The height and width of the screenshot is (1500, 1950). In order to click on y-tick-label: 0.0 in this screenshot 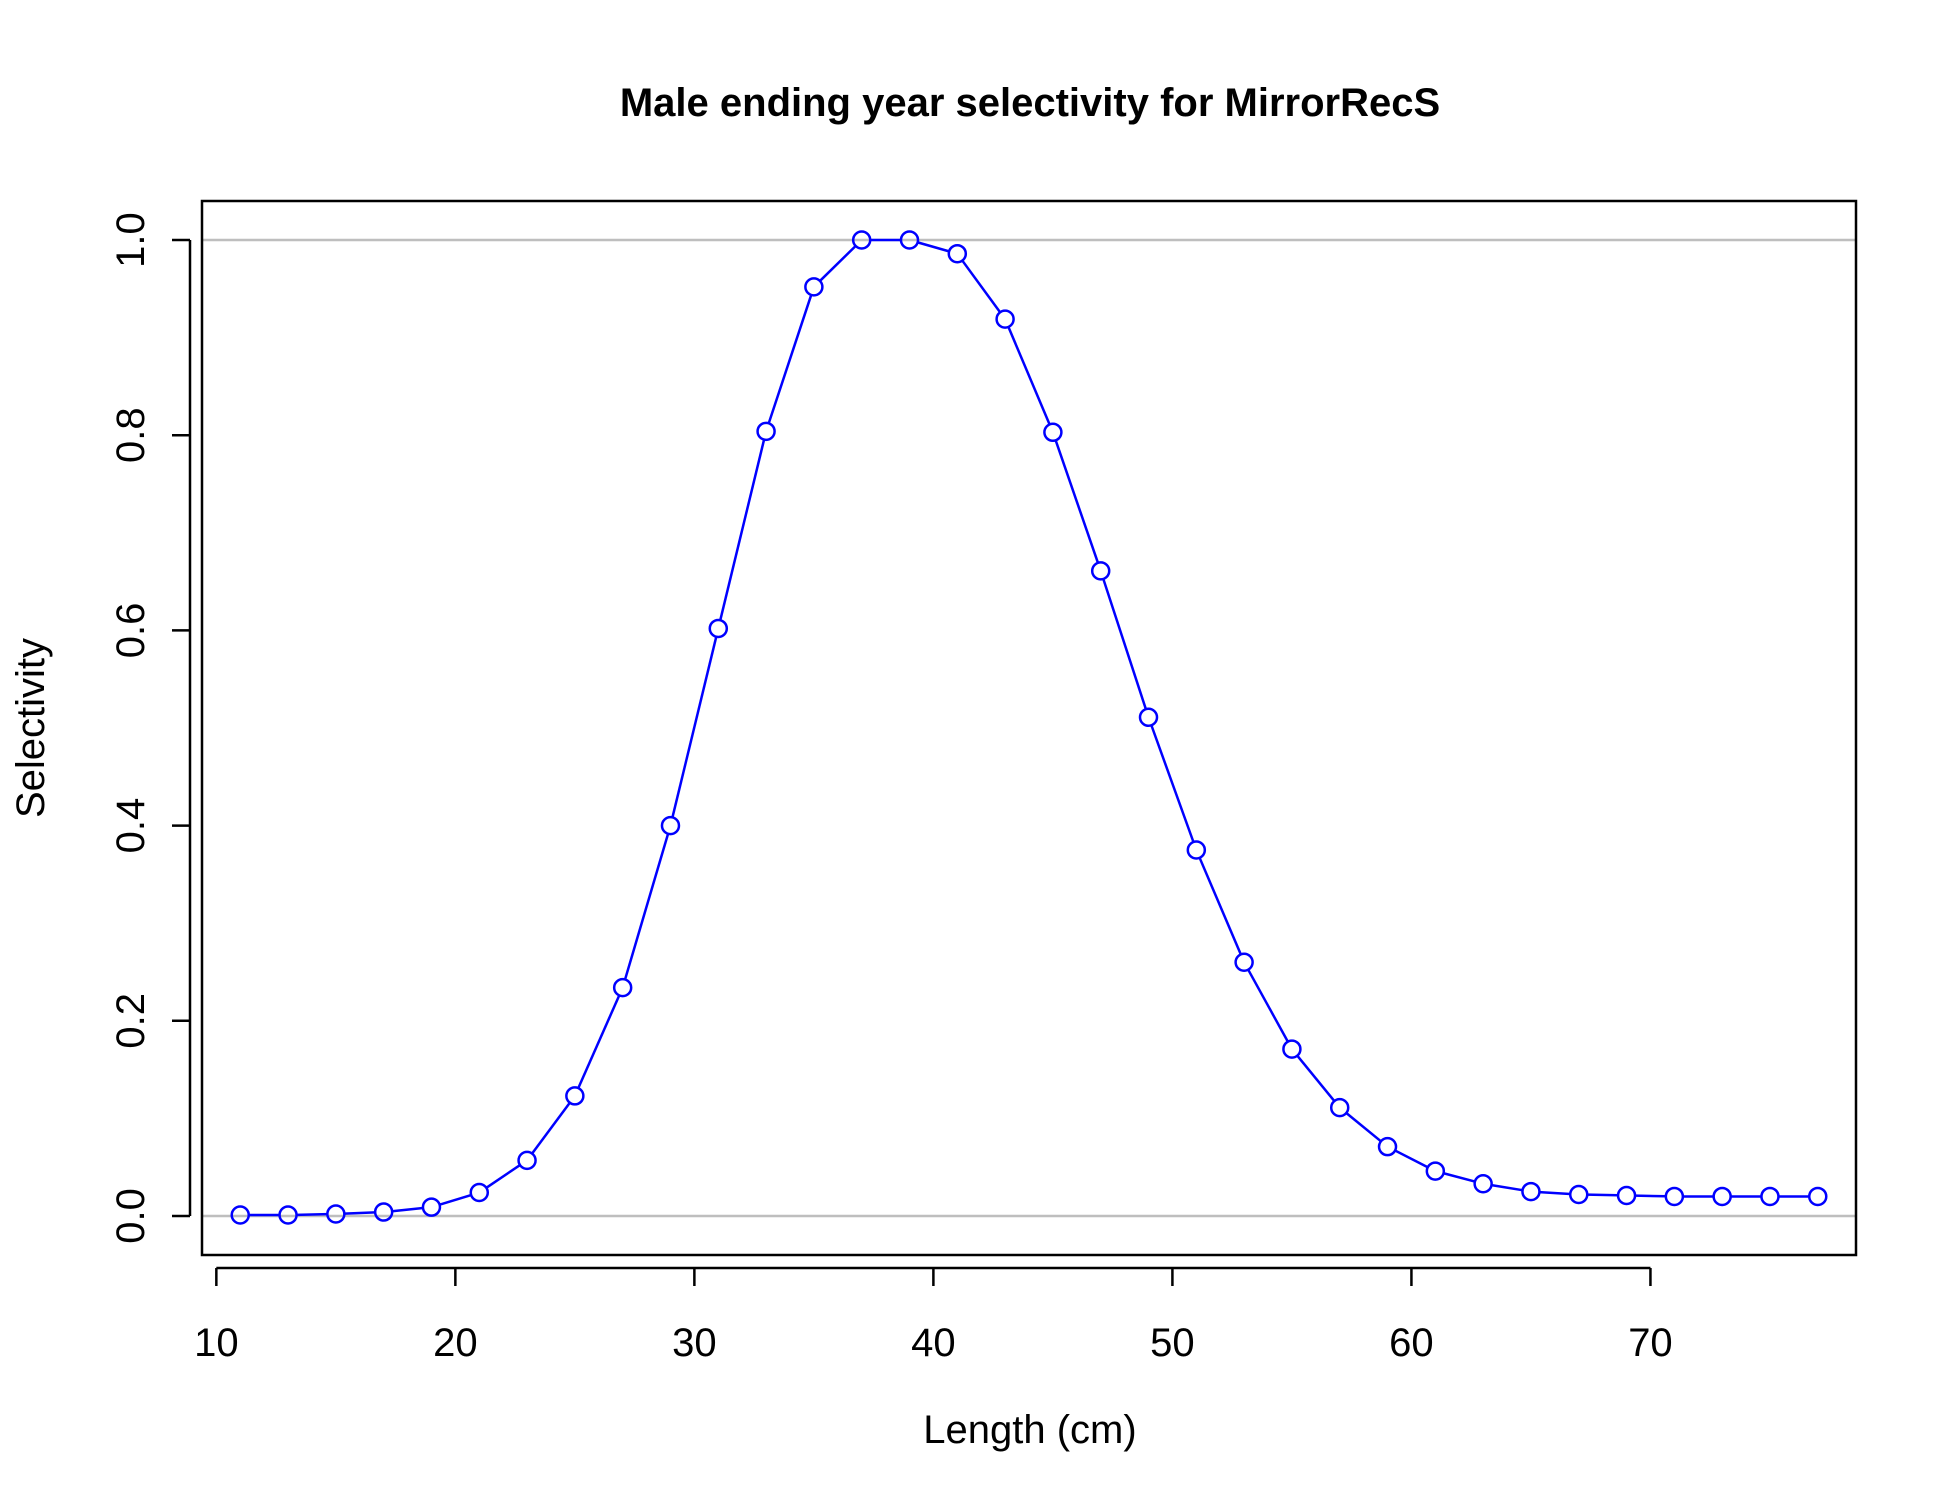, I will do `click(131, 1216)`.